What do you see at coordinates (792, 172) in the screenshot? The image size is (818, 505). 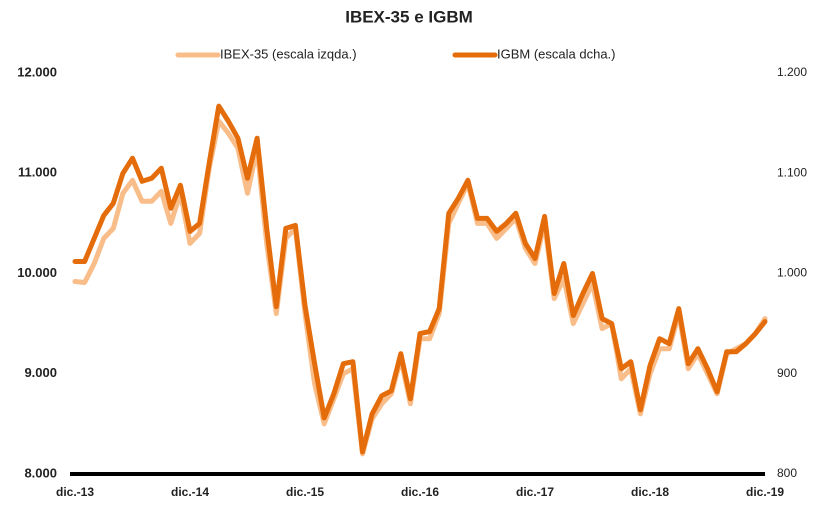 I see `y2-tick-label: 1.100` at bounding box center [792, 172].